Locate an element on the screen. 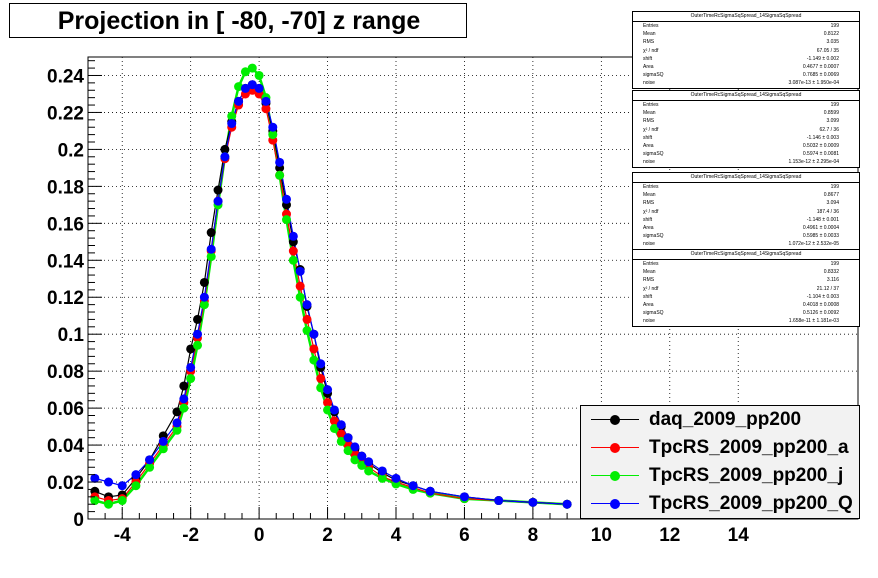 Image resolution: width=878 pixels, height=578 pixels. x-tick-label: 12 is located at coordinates (669, 535).